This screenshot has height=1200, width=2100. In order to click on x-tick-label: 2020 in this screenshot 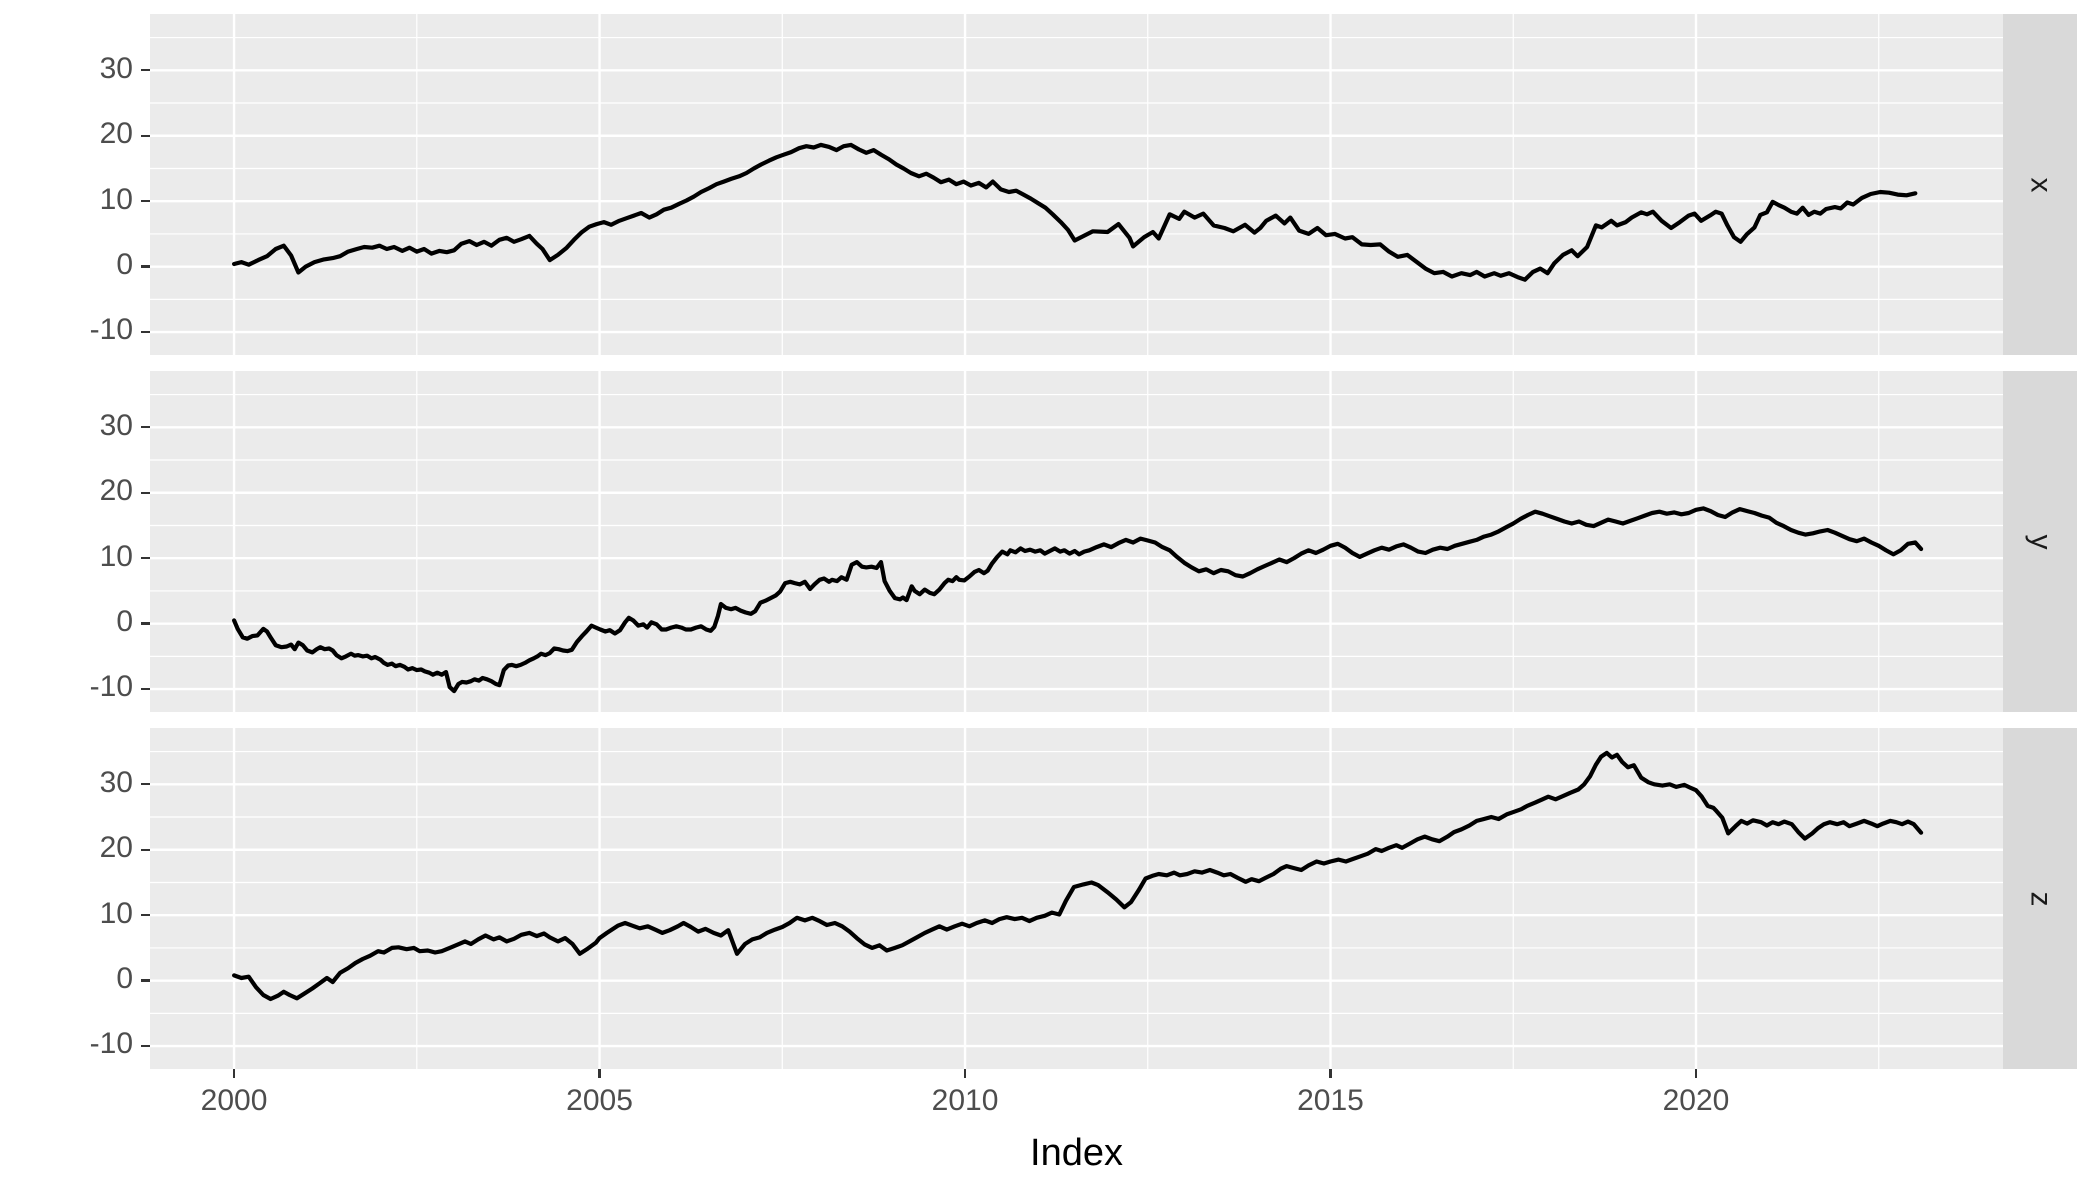, I will do `click(1696, 1100)`.